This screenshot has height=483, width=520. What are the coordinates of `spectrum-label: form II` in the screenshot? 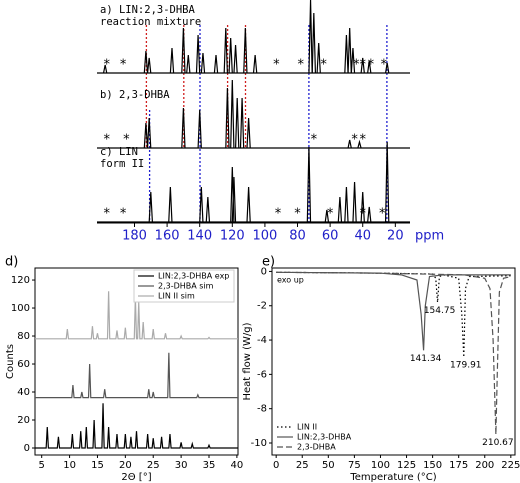 It's located at (122, 164).